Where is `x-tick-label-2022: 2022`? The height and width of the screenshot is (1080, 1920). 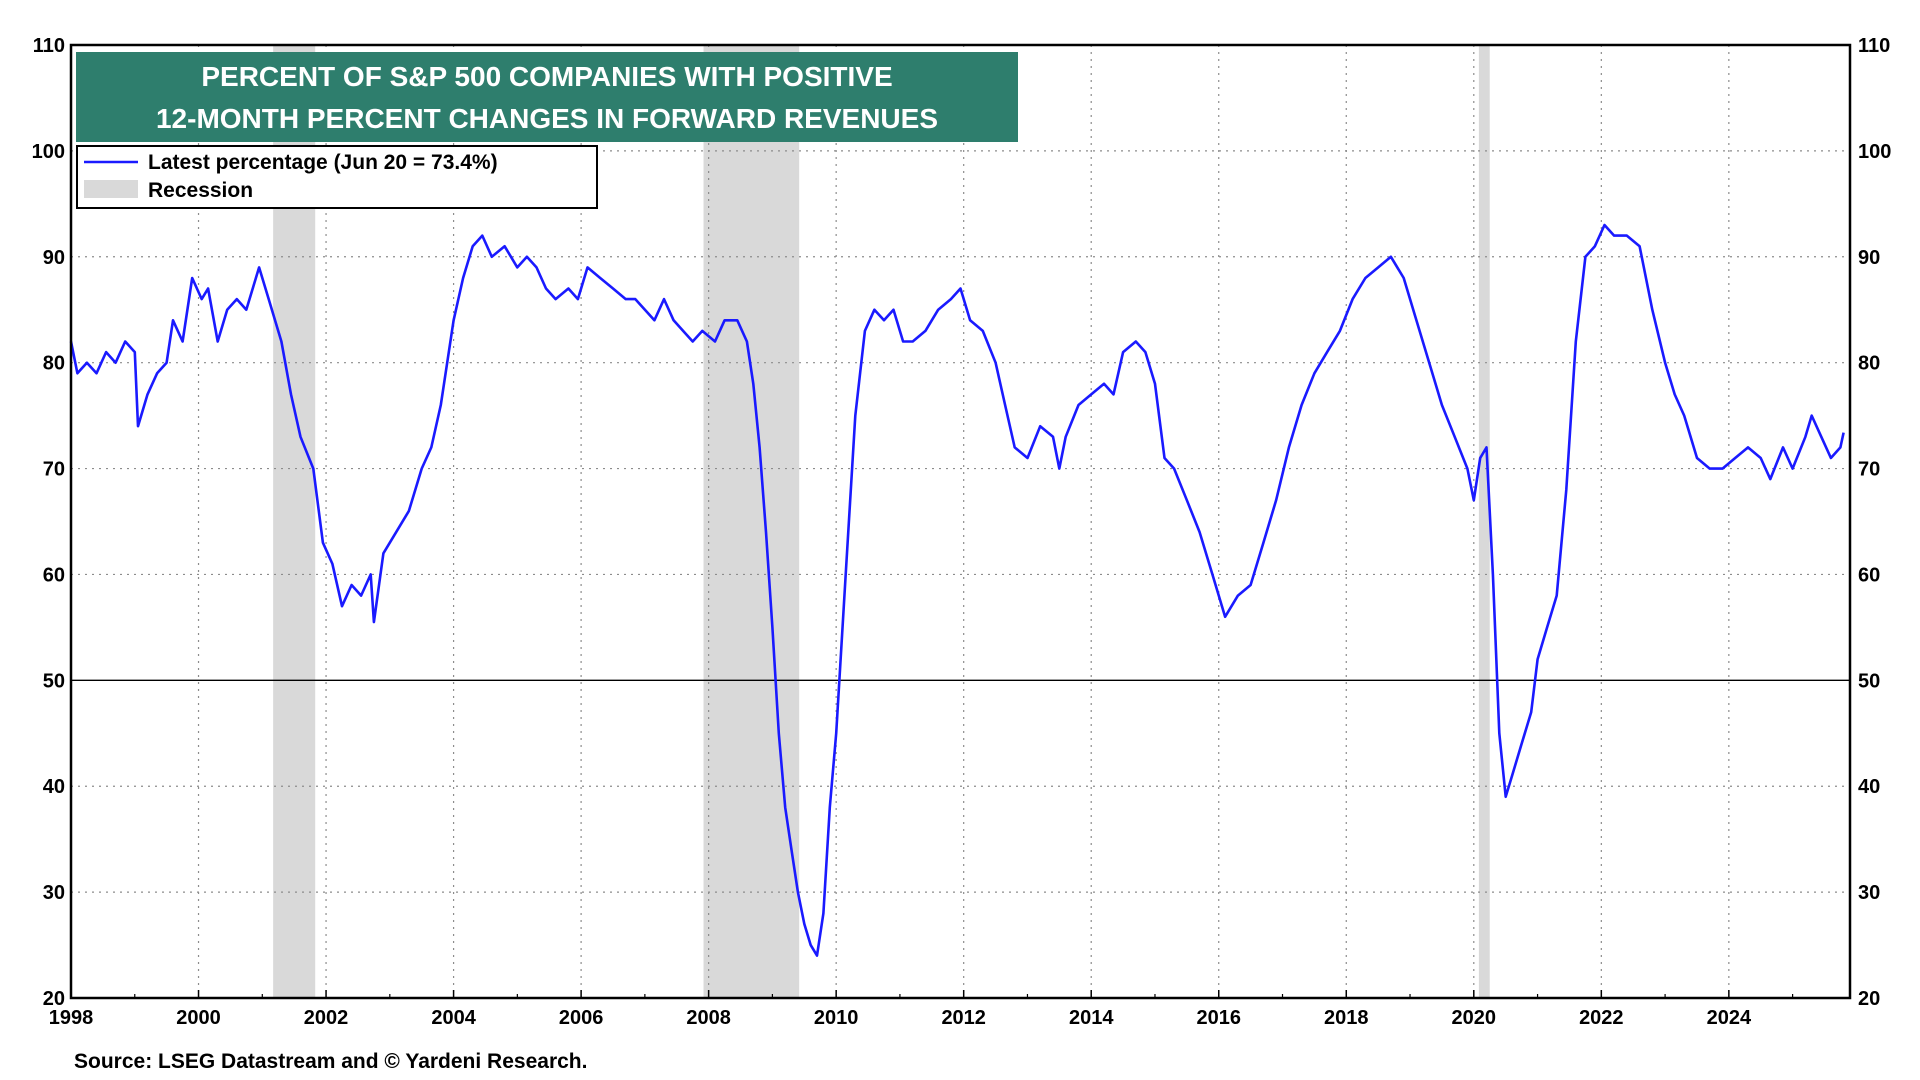
x-tick-label-2022: 2022 is located at coordinates (1601, 1018).